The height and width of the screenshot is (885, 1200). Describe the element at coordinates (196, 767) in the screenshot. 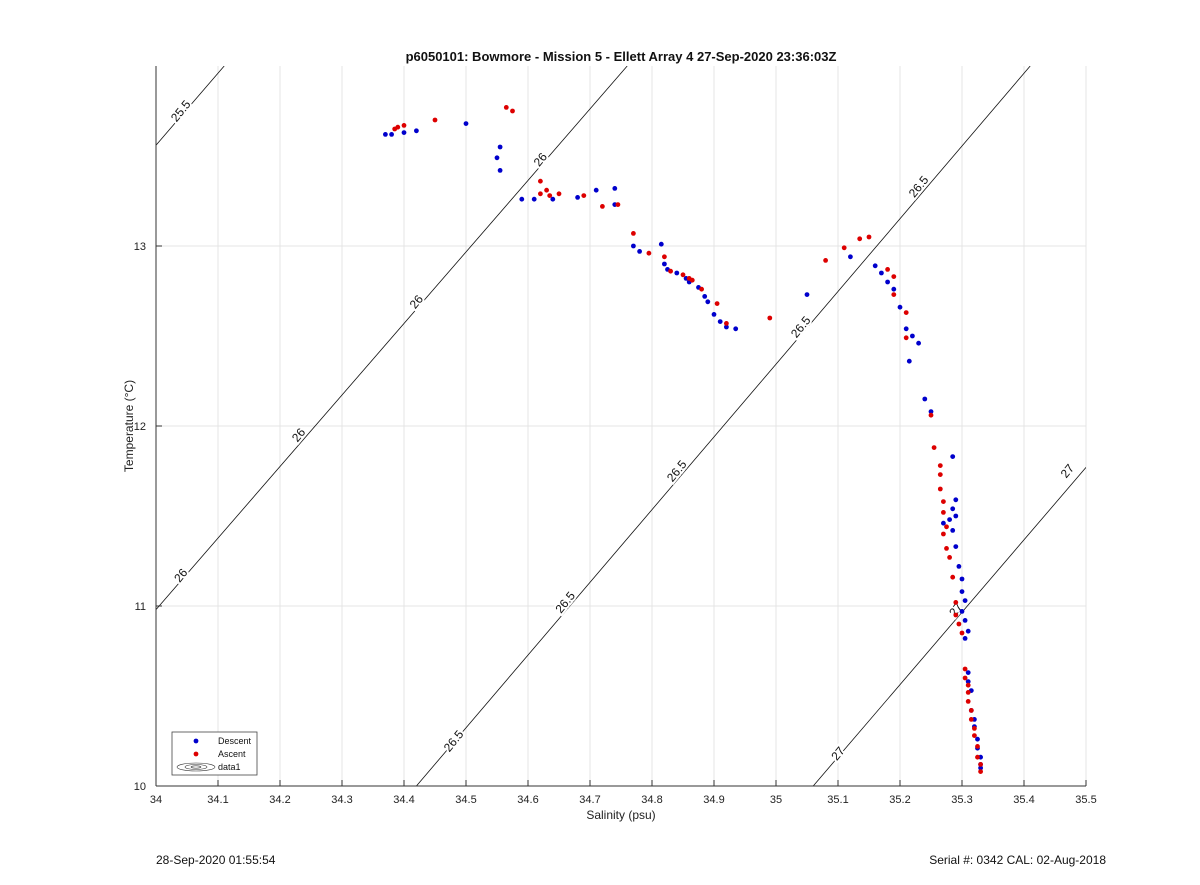

I see `legend-contour-icon` at that location.